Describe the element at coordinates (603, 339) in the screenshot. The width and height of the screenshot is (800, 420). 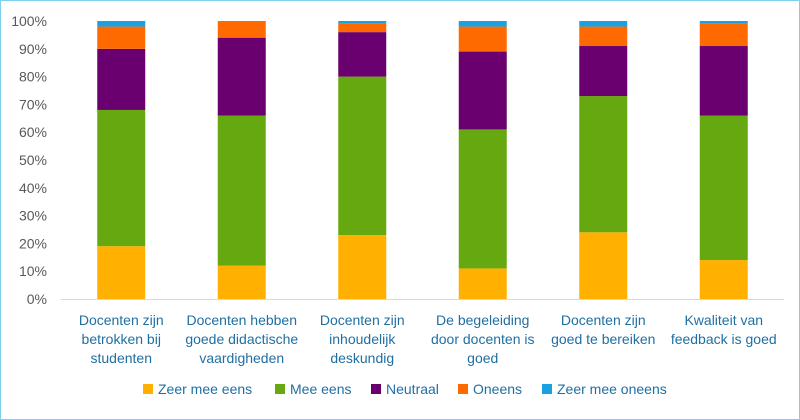
I see `x-category-label-line: goed te bereiken` at that location.